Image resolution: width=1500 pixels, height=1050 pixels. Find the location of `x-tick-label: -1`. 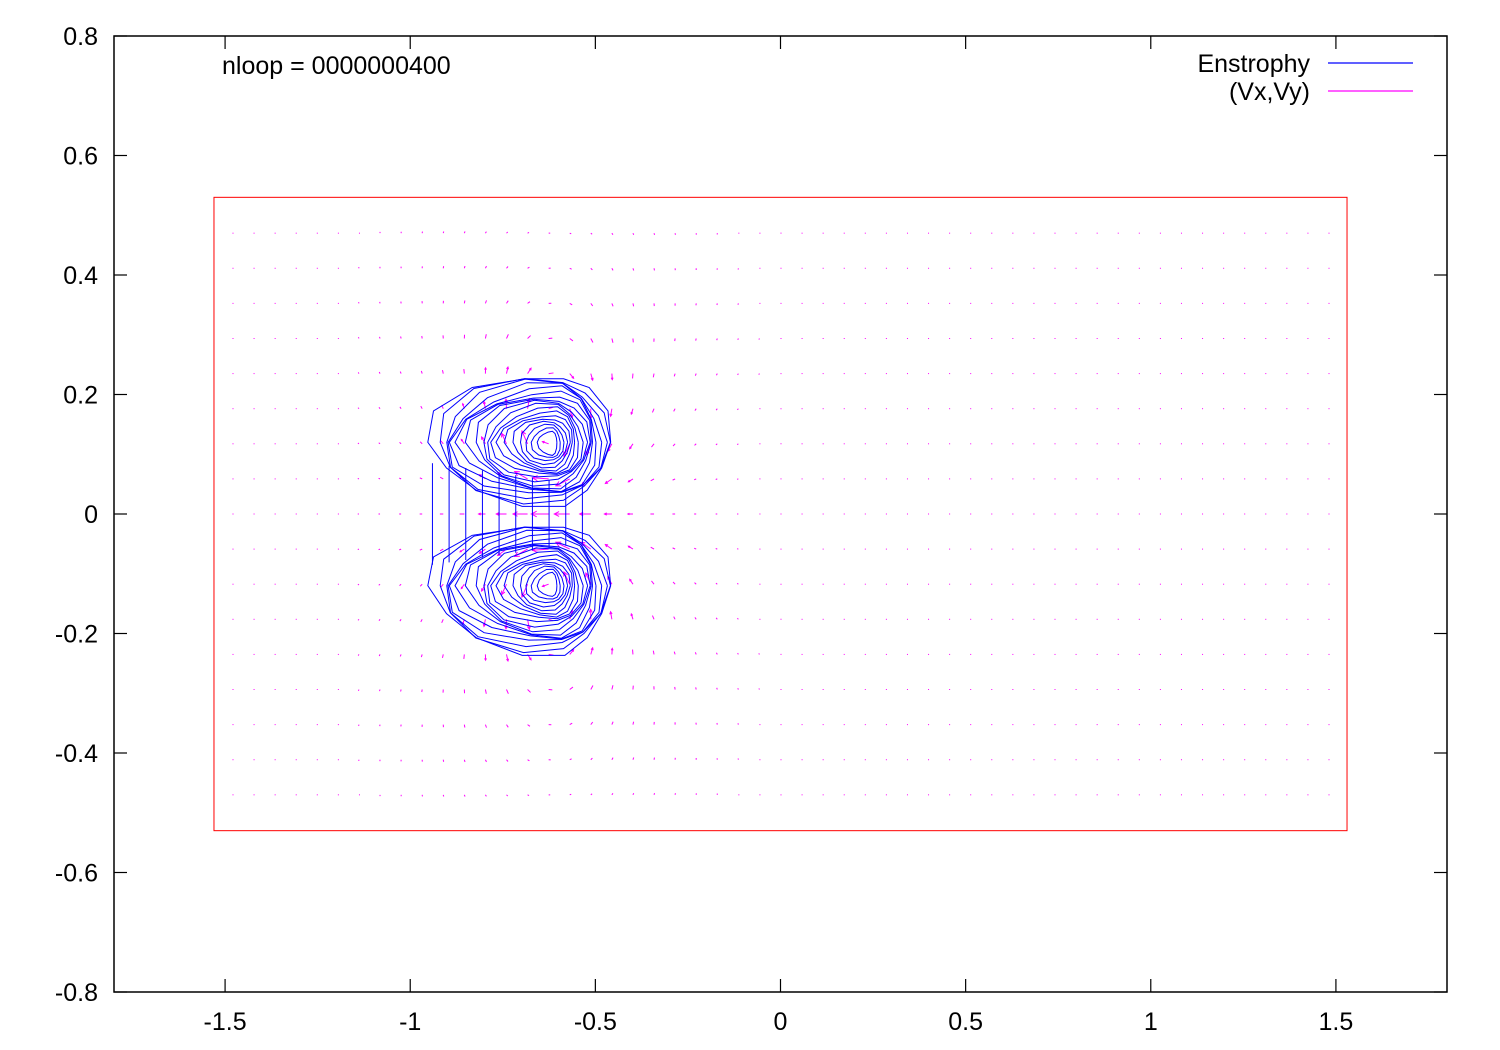

x-tick-label: -1 is located at coordinates (410, 1022).